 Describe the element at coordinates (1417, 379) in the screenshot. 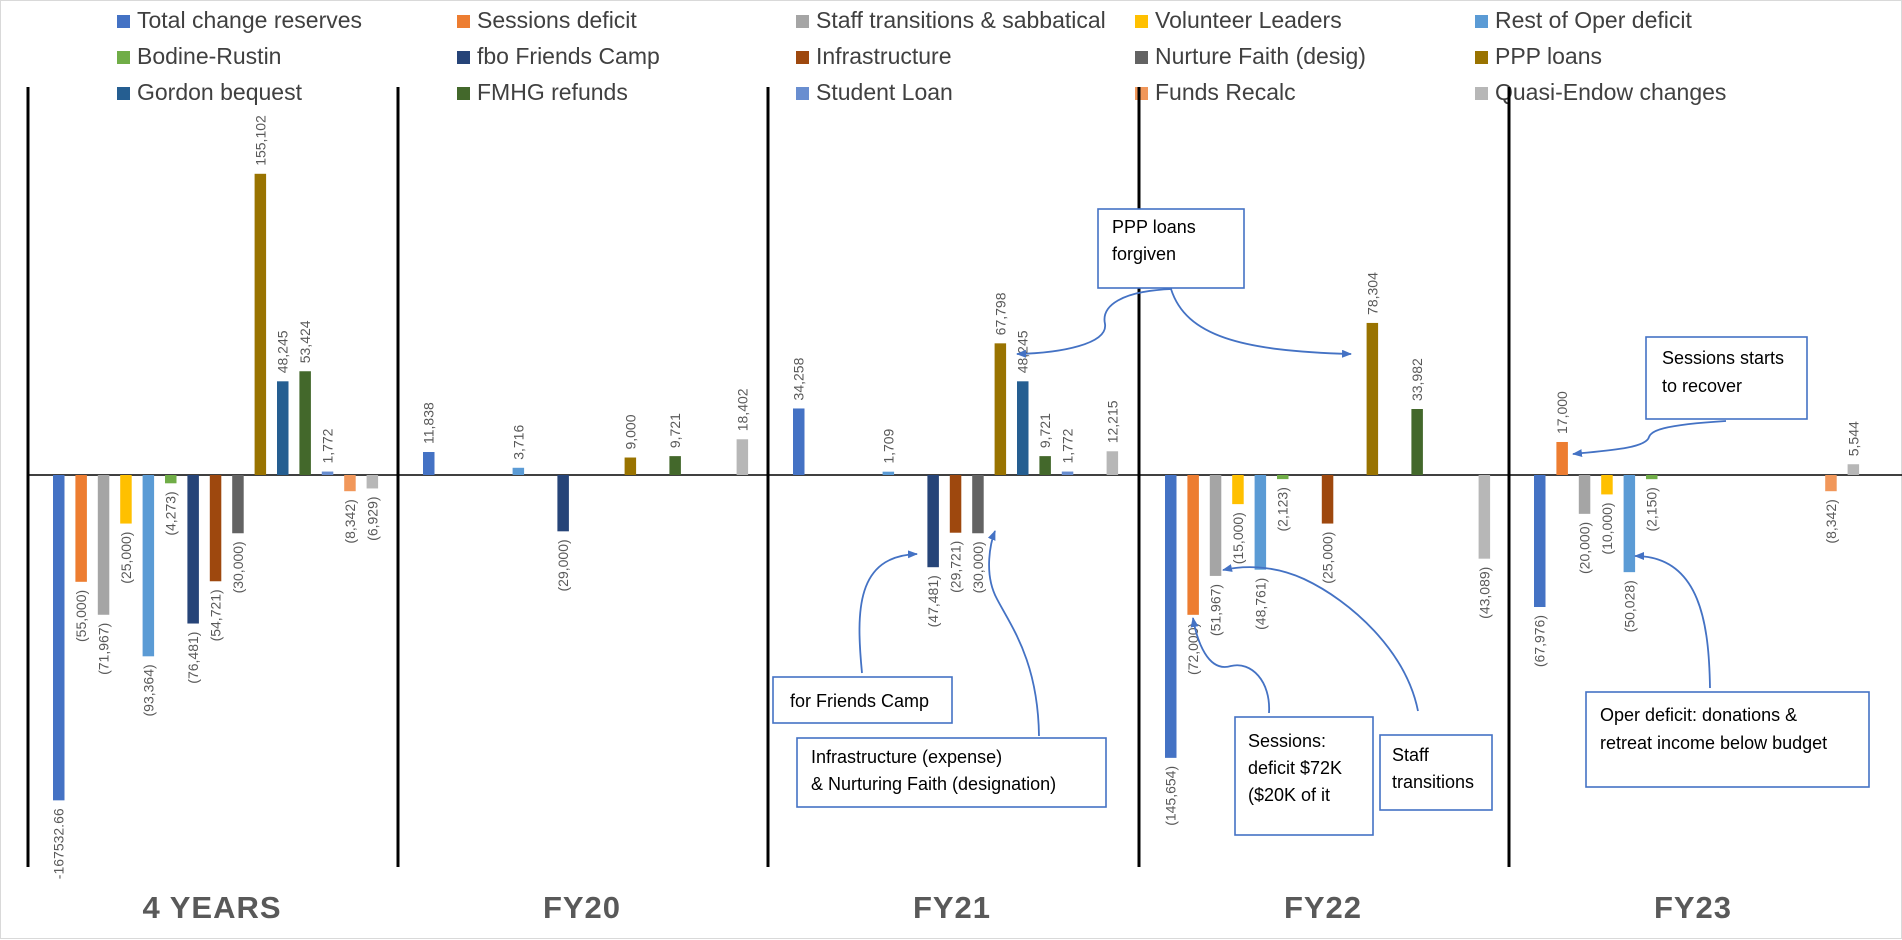

I see `data-label: 33,982` at that location.